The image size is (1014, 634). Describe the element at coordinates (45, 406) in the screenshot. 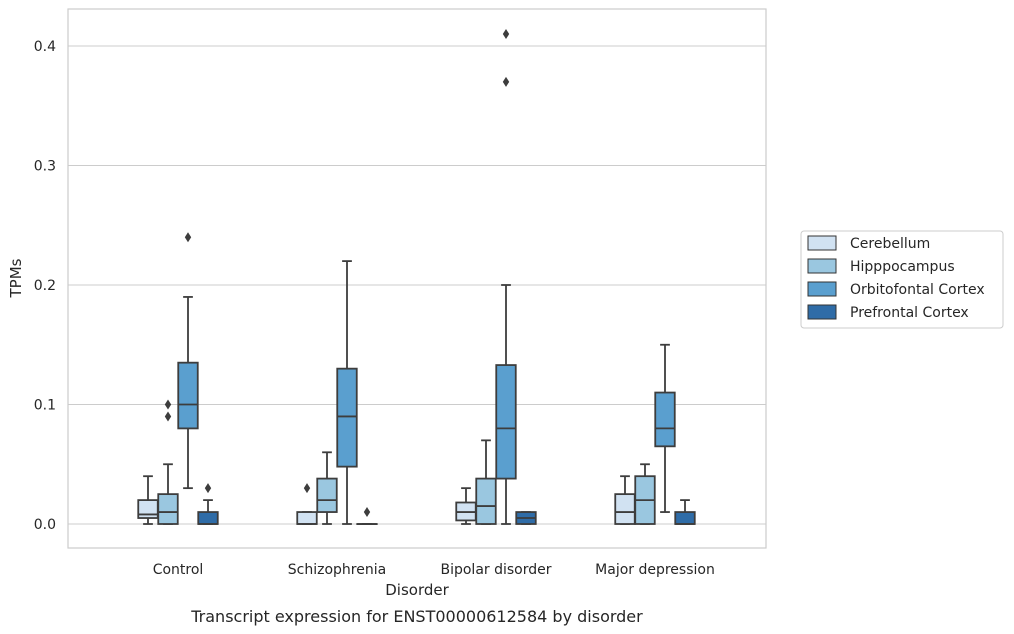

I see `y-tick-label: 0.1` at that location.